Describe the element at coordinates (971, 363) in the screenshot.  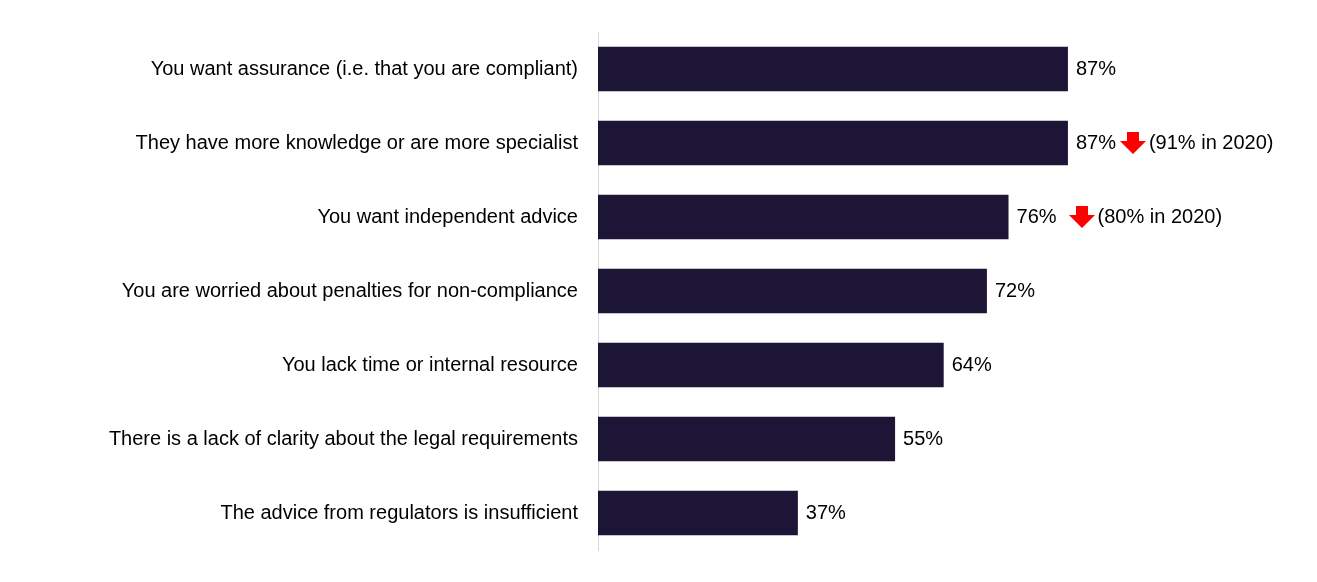
I see `data-label: 64%` at that location.